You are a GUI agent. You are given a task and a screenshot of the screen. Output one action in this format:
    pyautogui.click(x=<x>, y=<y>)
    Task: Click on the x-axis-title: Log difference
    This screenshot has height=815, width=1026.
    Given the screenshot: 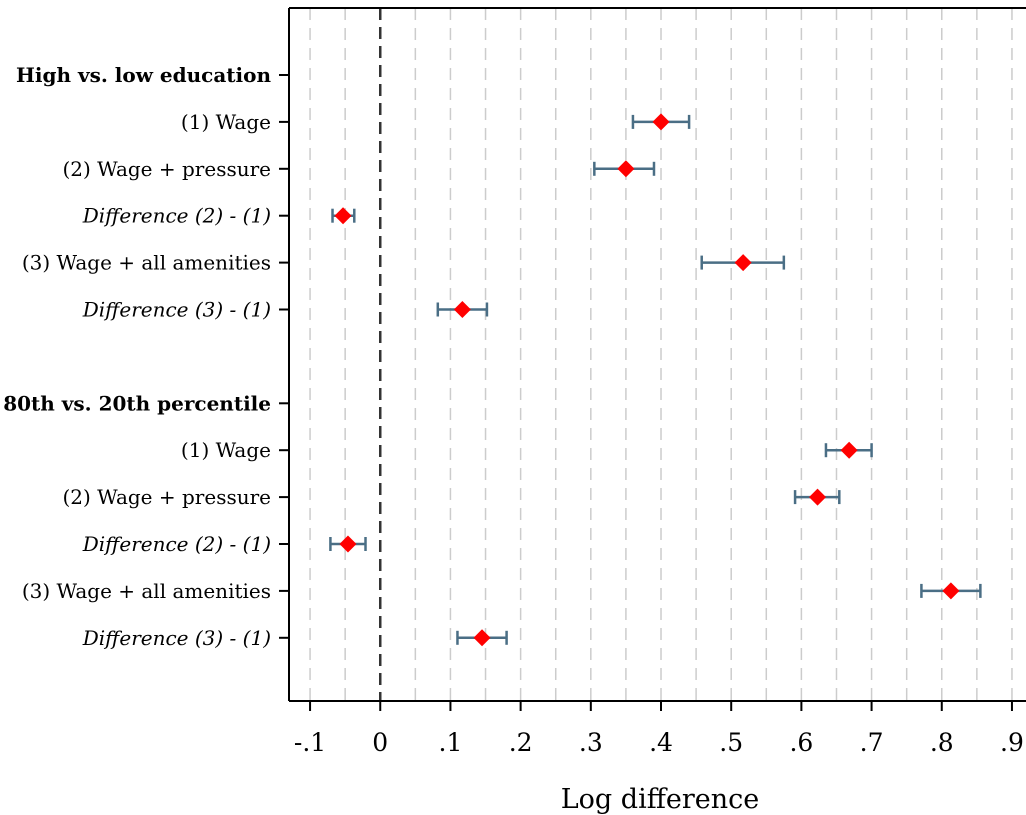 What is the action you would take?
    pyautogui.click(x=660, y=799)
    